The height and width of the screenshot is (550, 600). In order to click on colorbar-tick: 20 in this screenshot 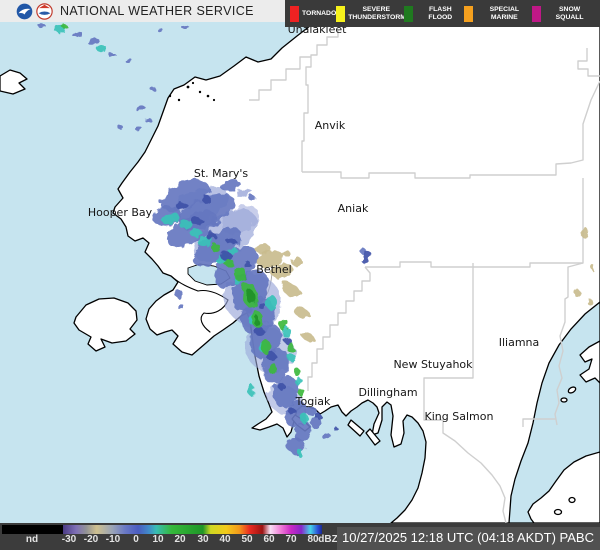, I will do `click(180, 539)`.